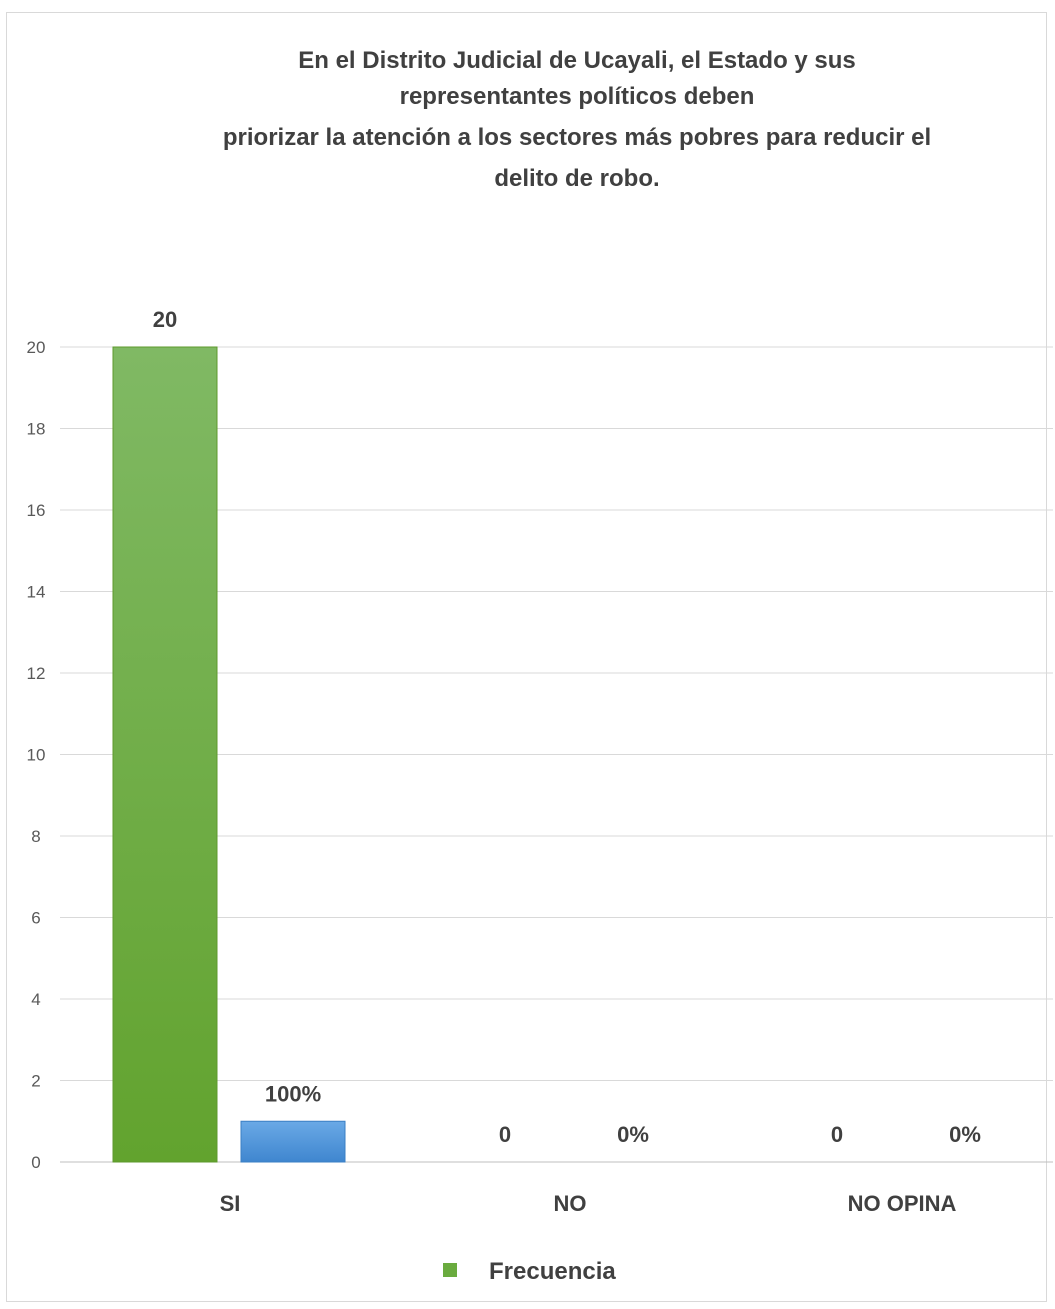 This screenshot has width=1055, height=1309. I want to click on legend-label: Frecuencia, so click(552, 1271).